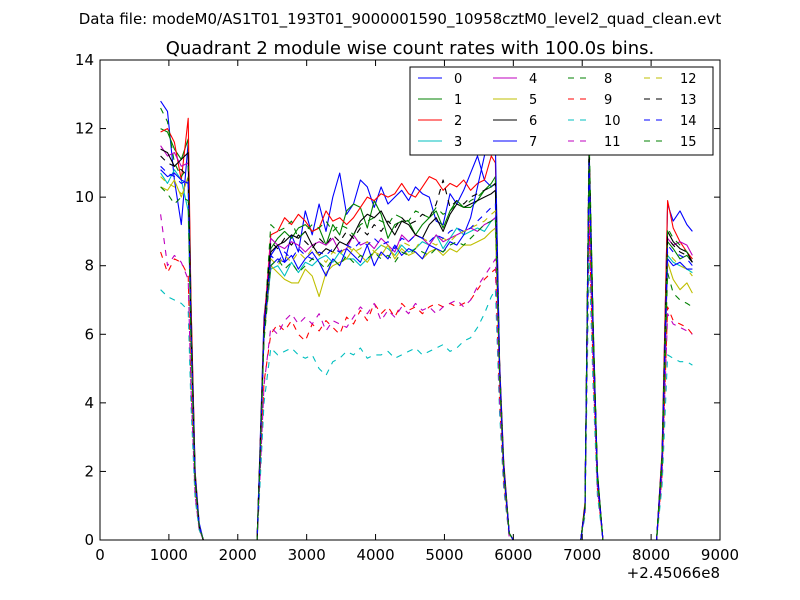 The image size is (800, 600). Describe the element at coordinates (612, 121) in the screenshot. I see `legend-label-10: 10` at that location.